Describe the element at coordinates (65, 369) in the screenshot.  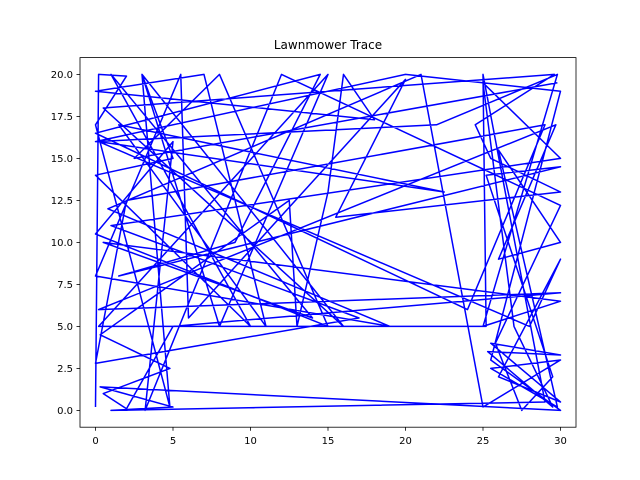
I see `y-tick-label: 2.5` at that location.